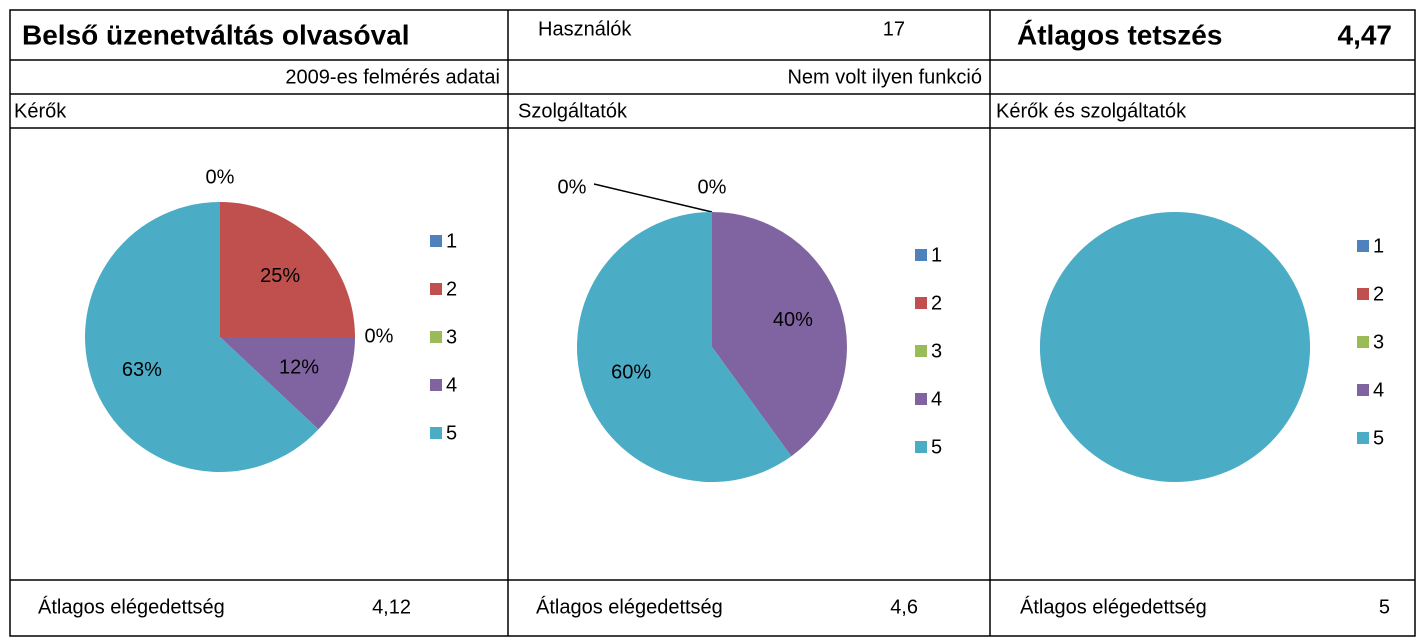  Describe the element at coordinates (585, 29) in the screenshot. I see `users-label: Használók` at that location.